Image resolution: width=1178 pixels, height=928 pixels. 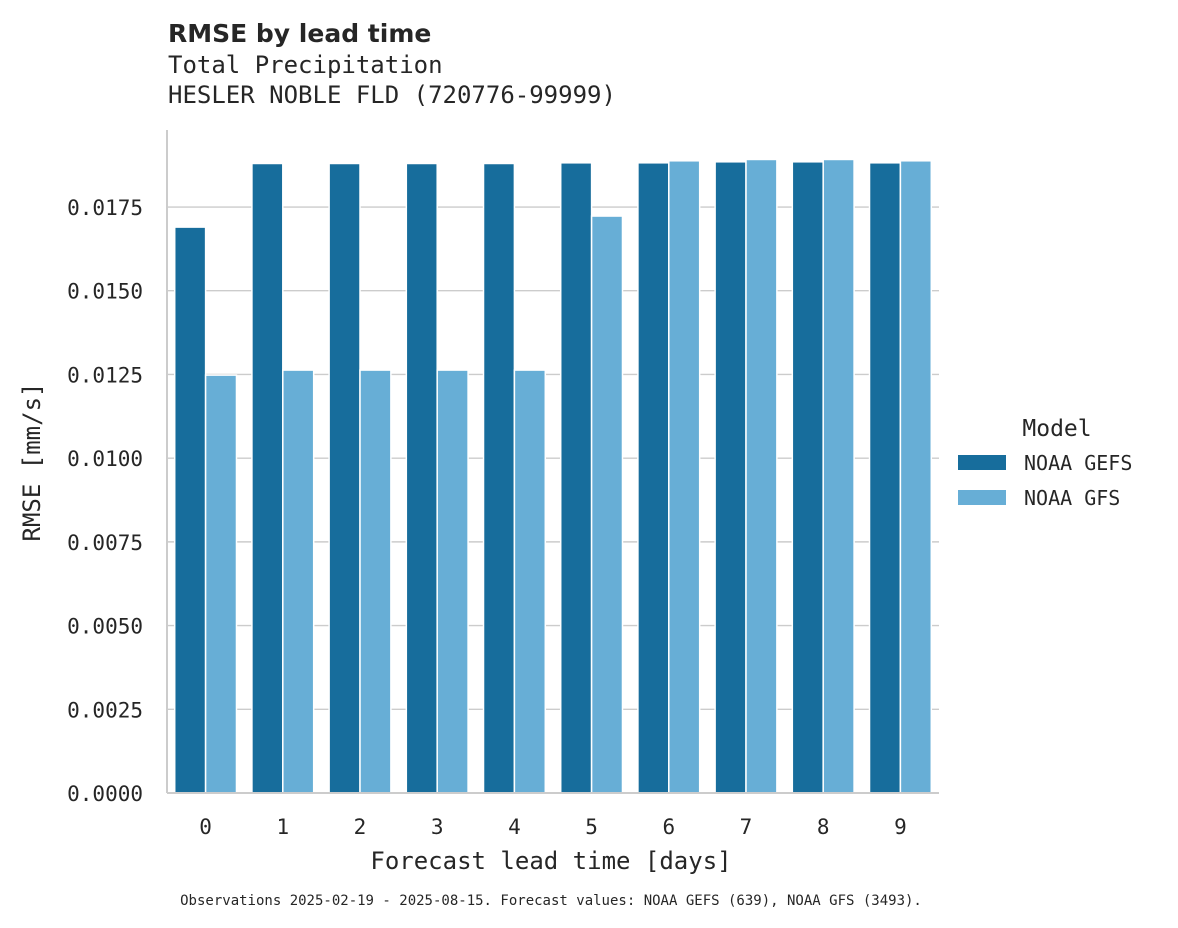 I want to click on y-tick-label: 0.0000, so click(x=105, y=794).